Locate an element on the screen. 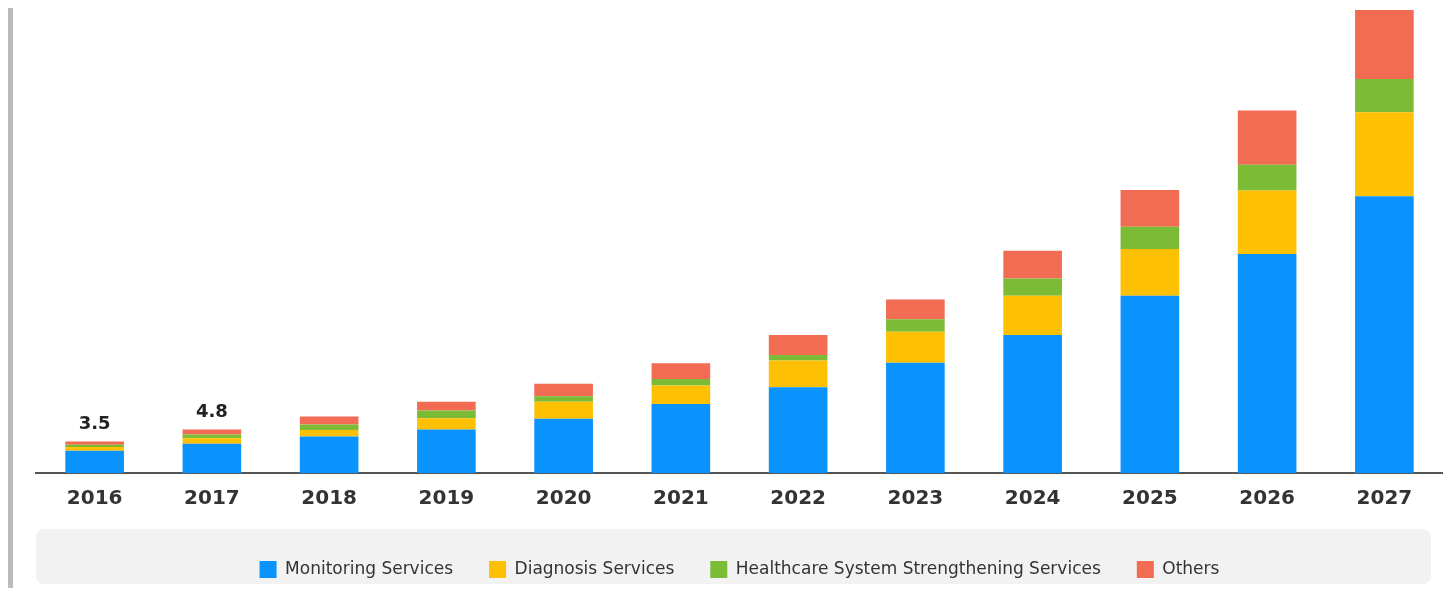 The width and height of the screenshot is (1451, 595). x-tick-label: 2024 is located at coordinates (1032, 497).